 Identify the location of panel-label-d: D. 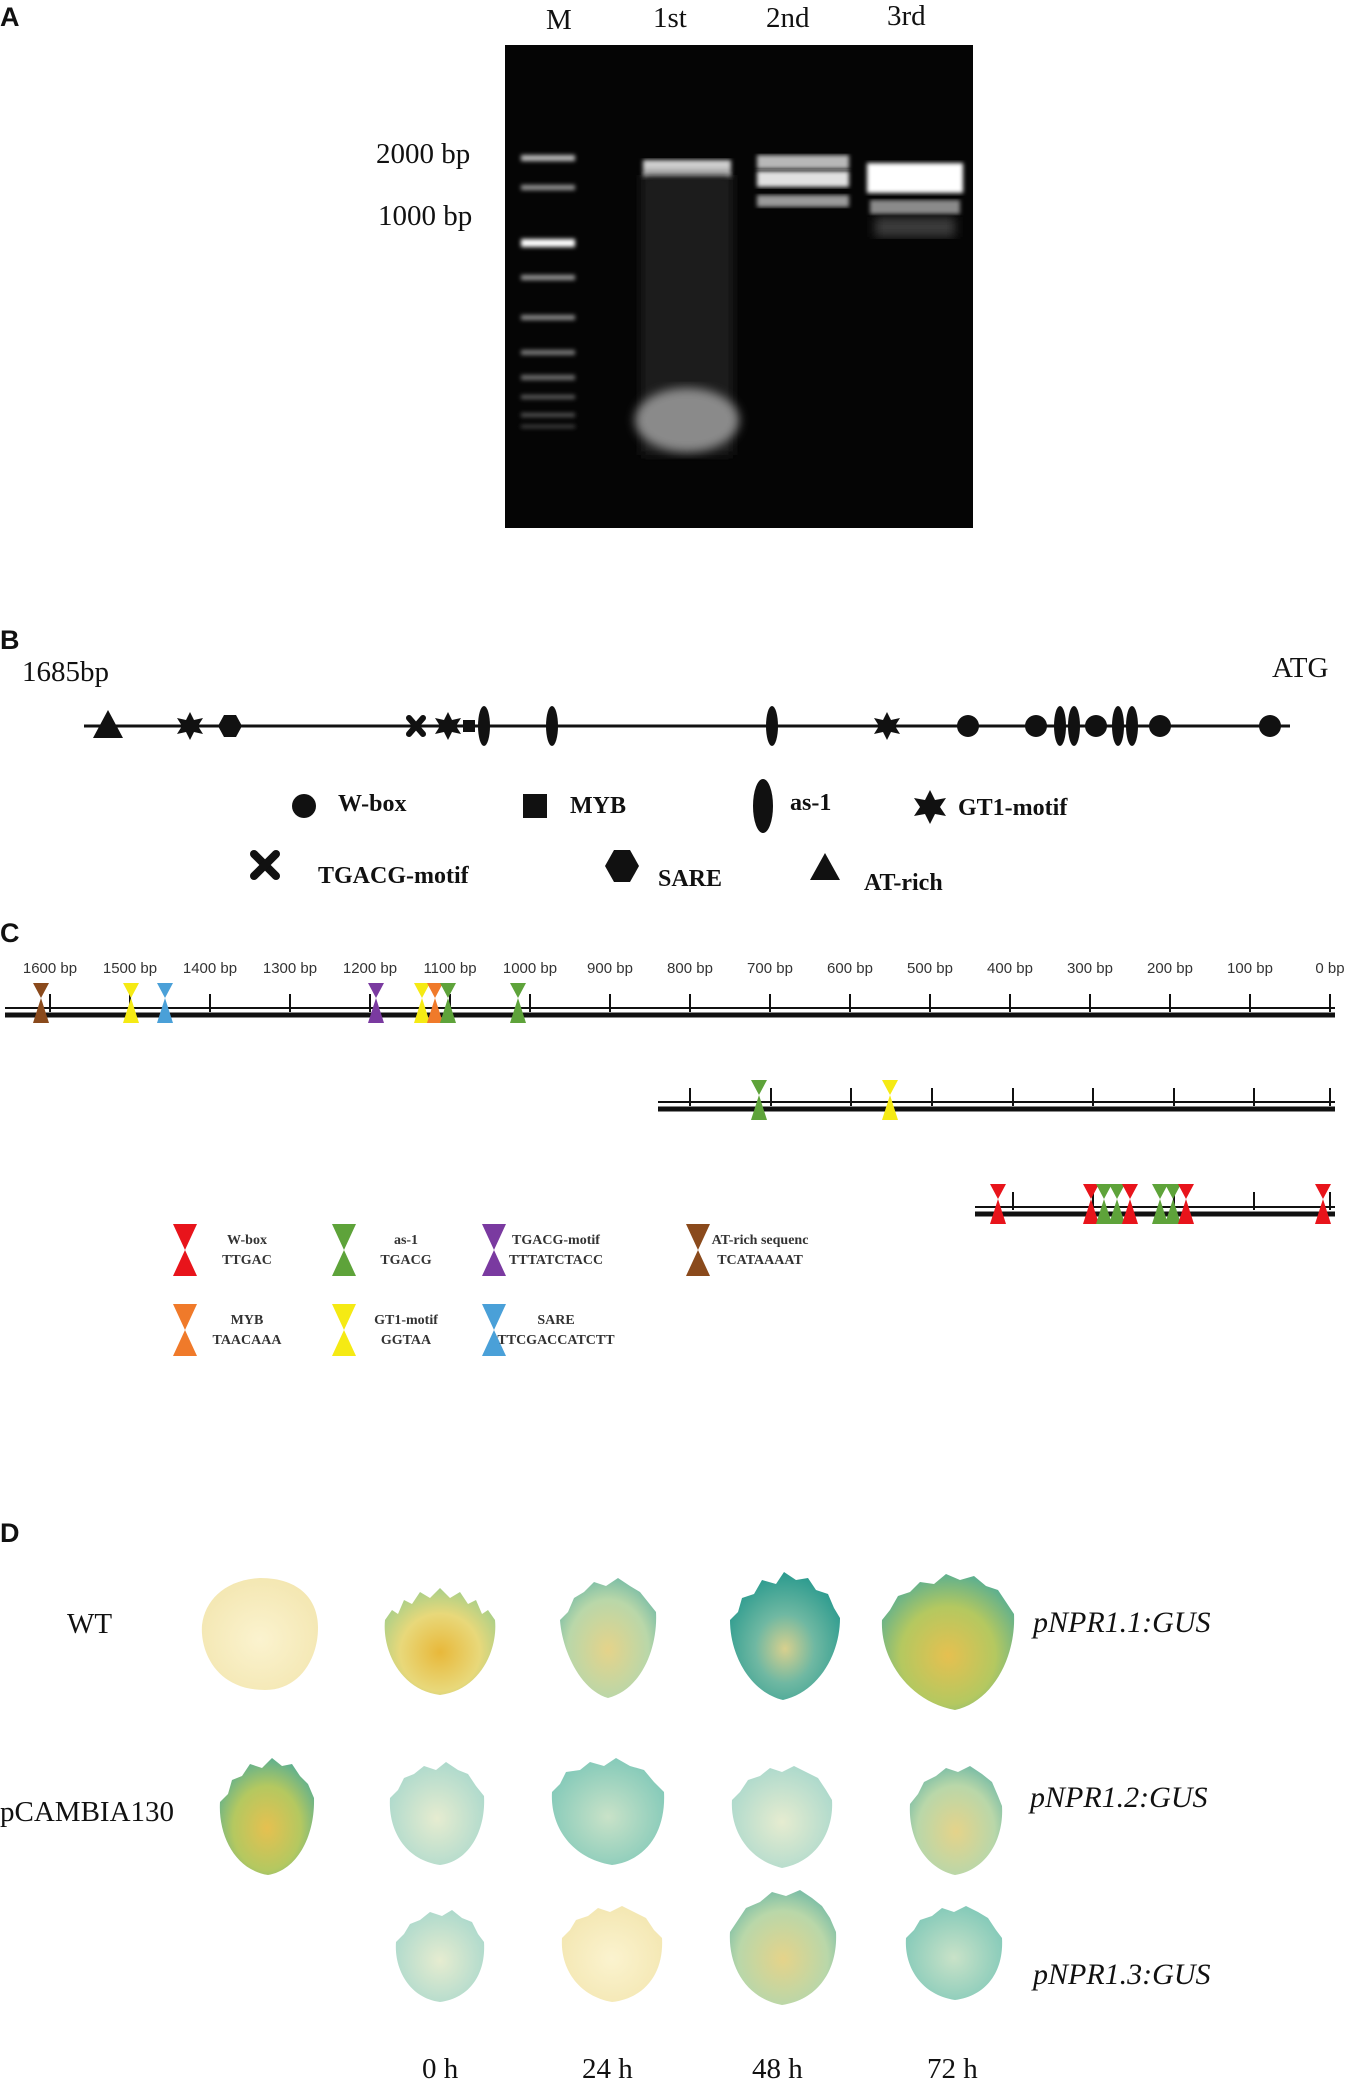
(10, 1533).